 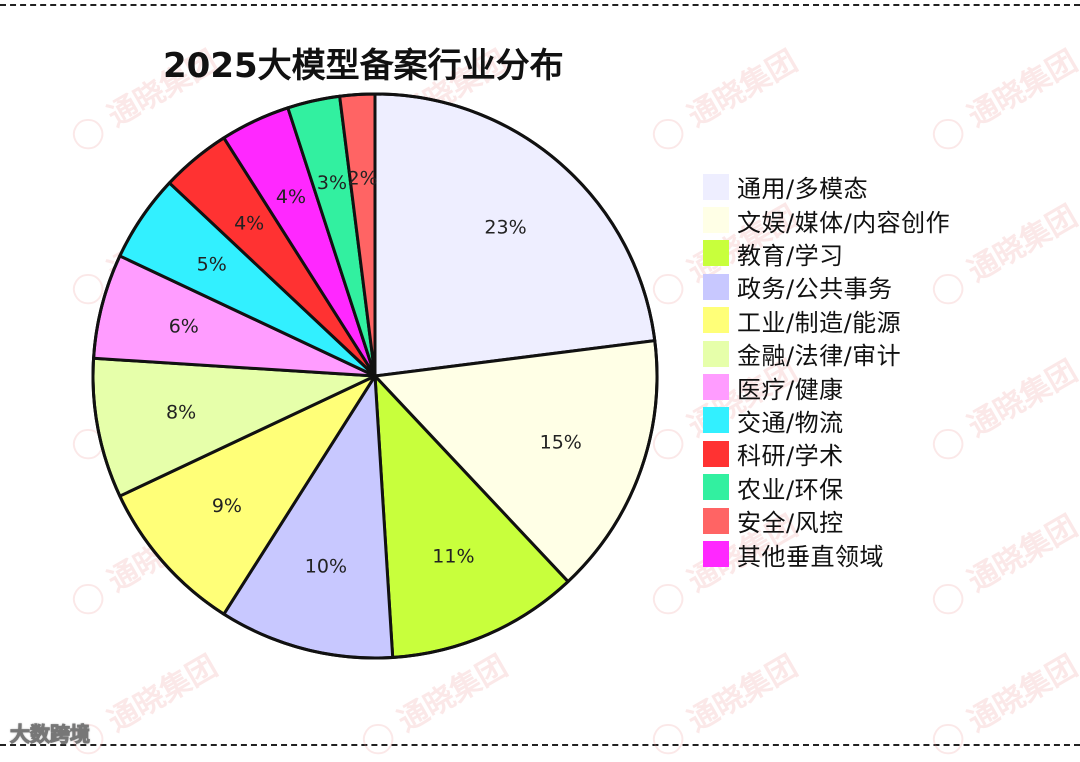 I want to click on legend-item-4: 政务/公共事务, so click(x=826, y=286).